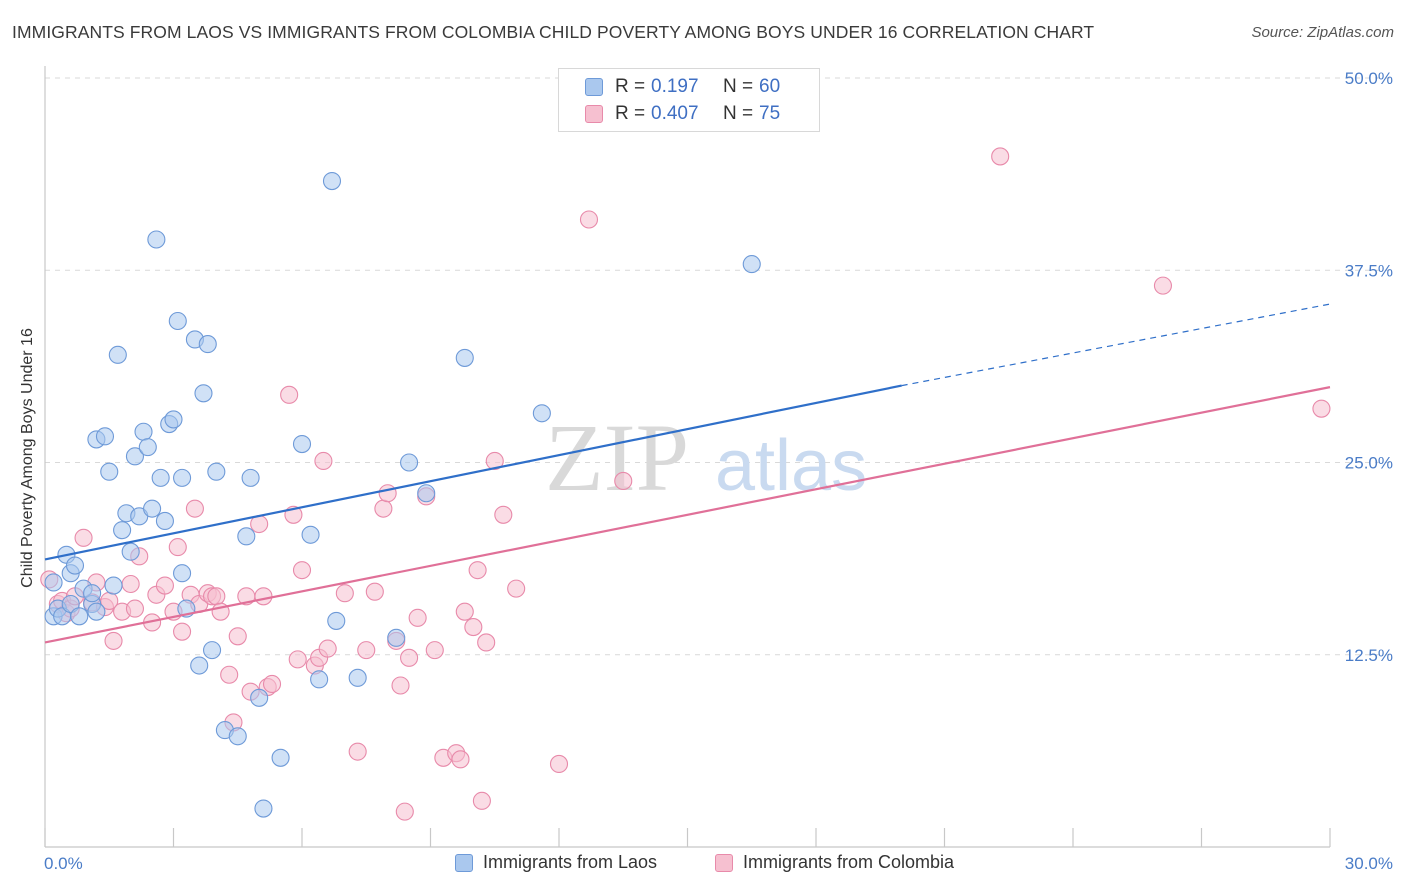 The image size is (1406, 892). Describe the element at coordinates (770, 86) in the screenshot. I see `n-value-laos: 60` at that location.